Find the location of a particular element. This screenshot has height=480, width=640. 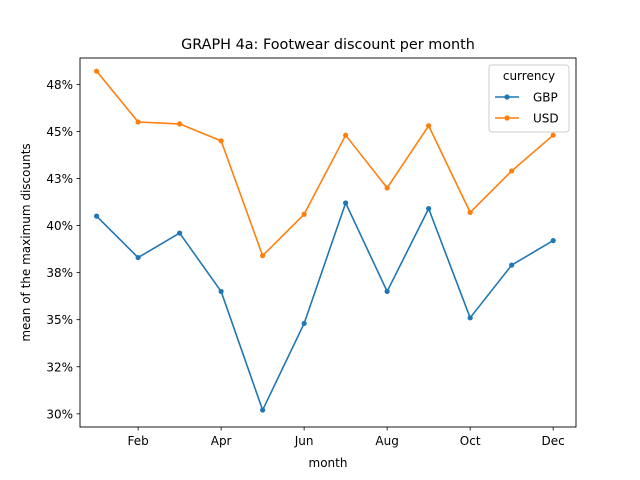

legend-frame is located at coordinates (529, 98).